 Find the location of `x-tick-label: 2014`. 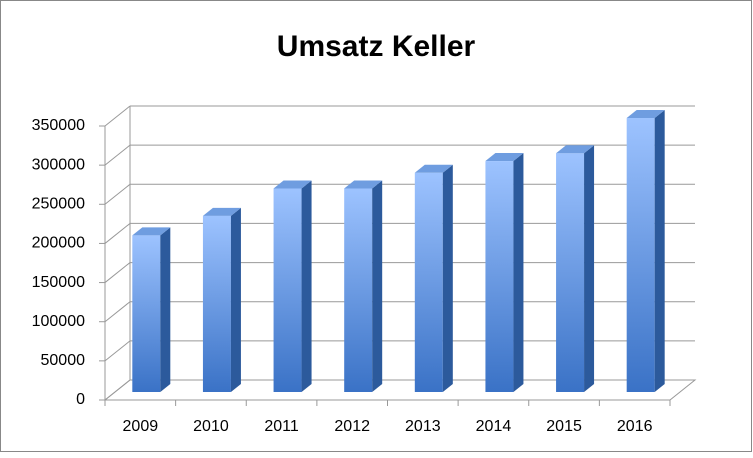

x-tick-label: 2014 is located at coordinates (494, 426).